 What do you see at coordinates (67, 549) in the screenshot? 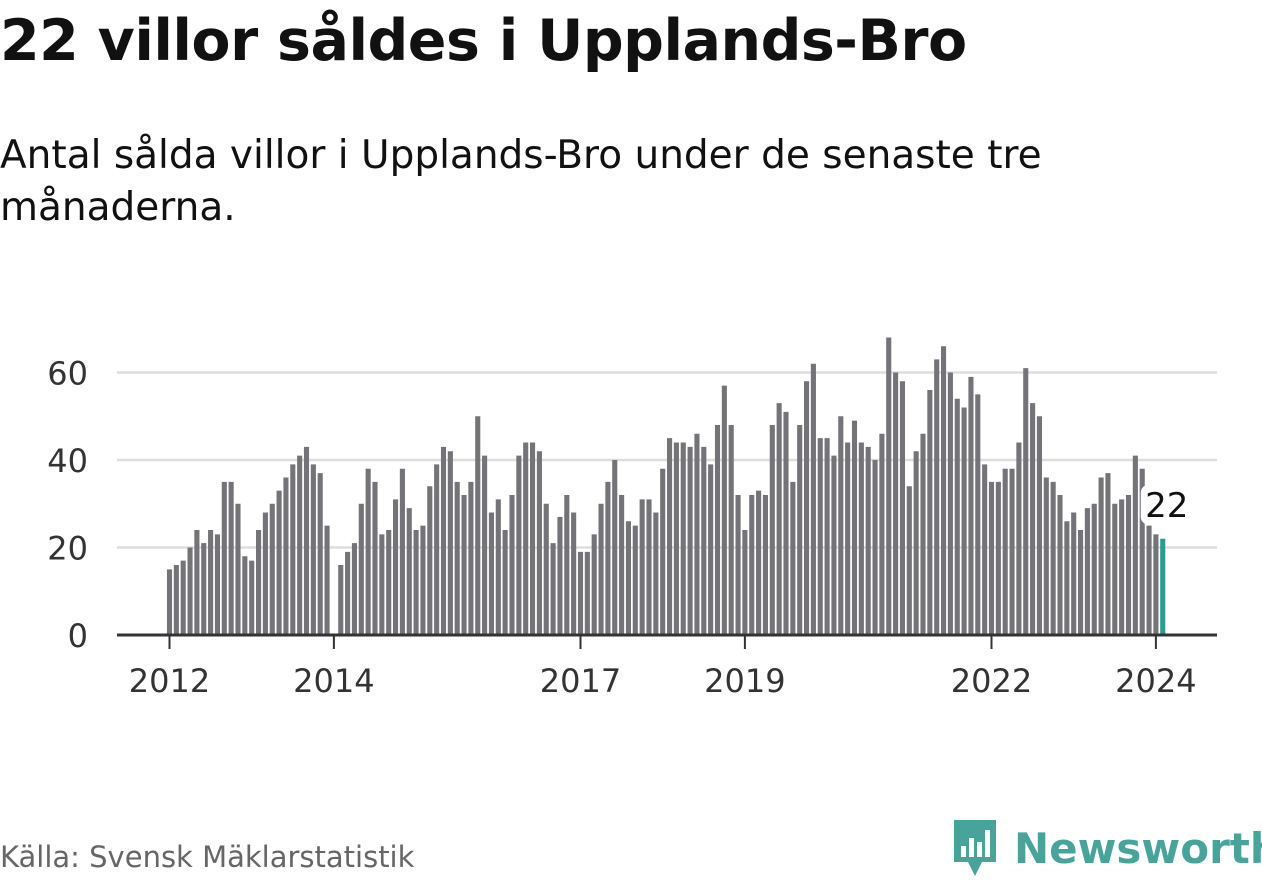
I see `y-tick-label: 20` at bounding box center [67, 549].